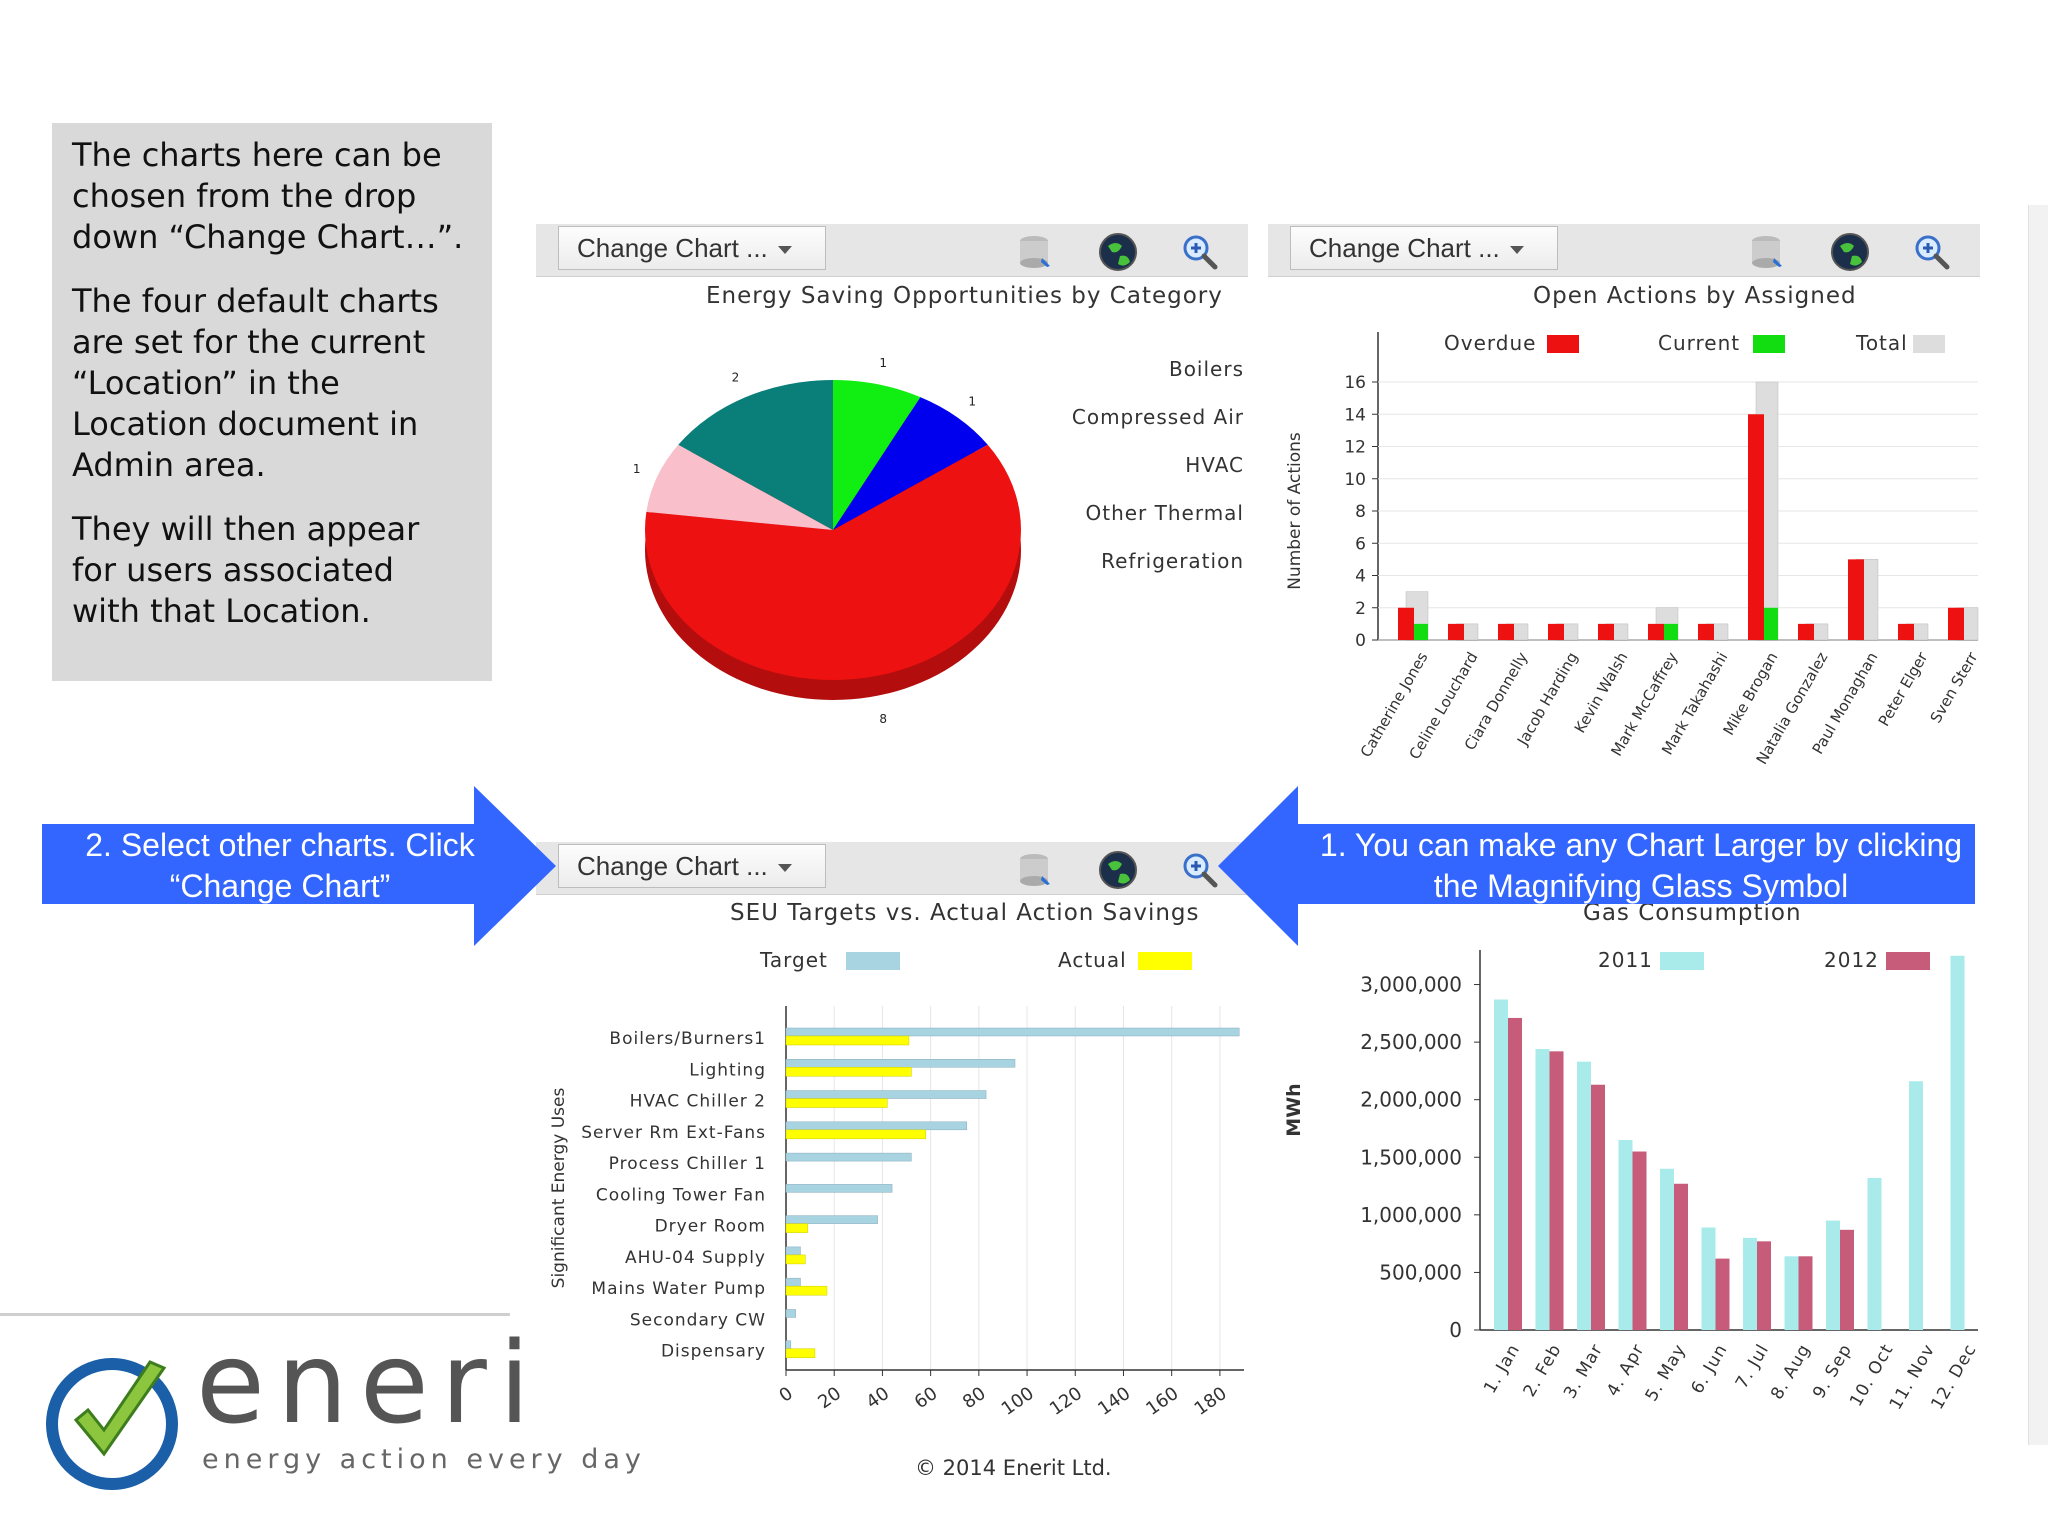 The image size is (2048, 1536). Describe the element at coordinates (1355, 448) in the screenshot. I see `y-tick-label: 12` at that location.